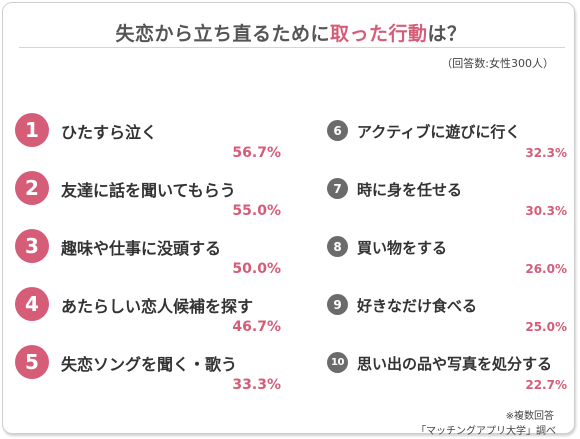 Image resolution: width=580 pixels, height=439 pixels. Describe the element at coordinates (148, 190) in the screenshot. I see `rank-label: 友達に話を聞いてもらう` at that location.